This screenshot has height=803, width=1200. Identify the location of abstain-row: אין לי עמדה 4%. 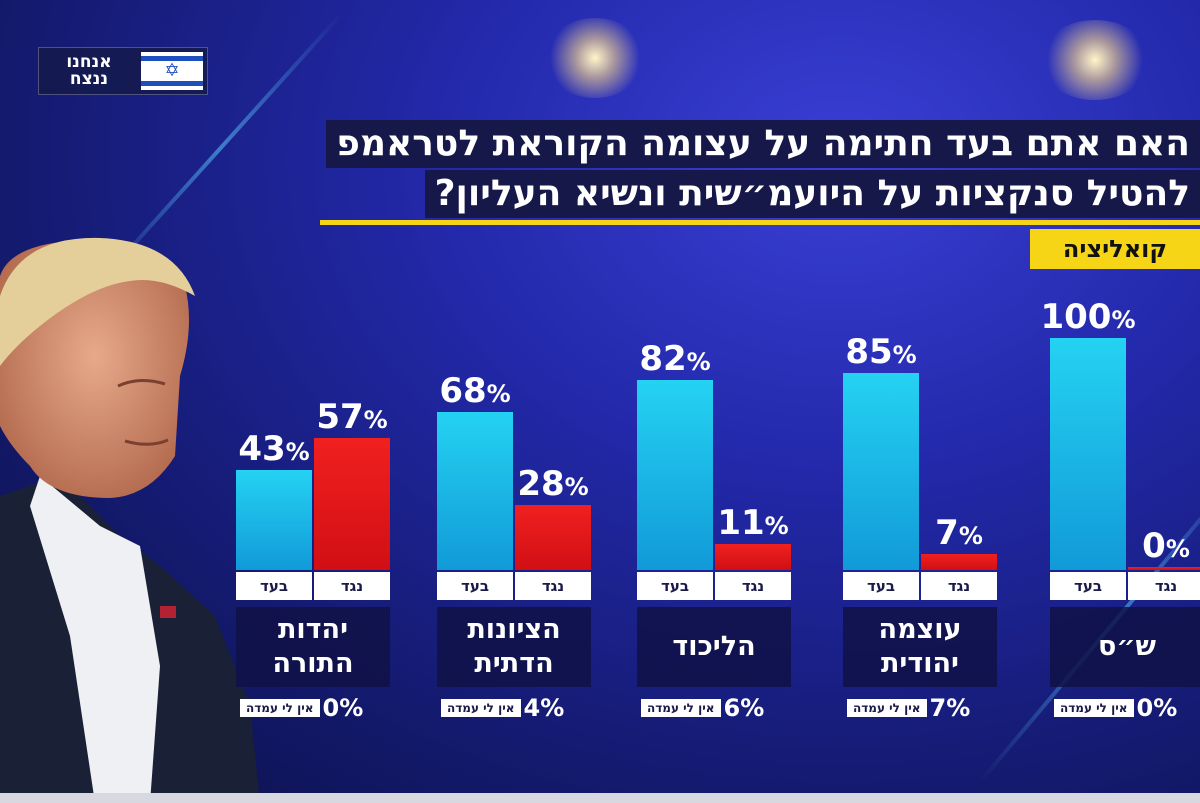
(502, 708).